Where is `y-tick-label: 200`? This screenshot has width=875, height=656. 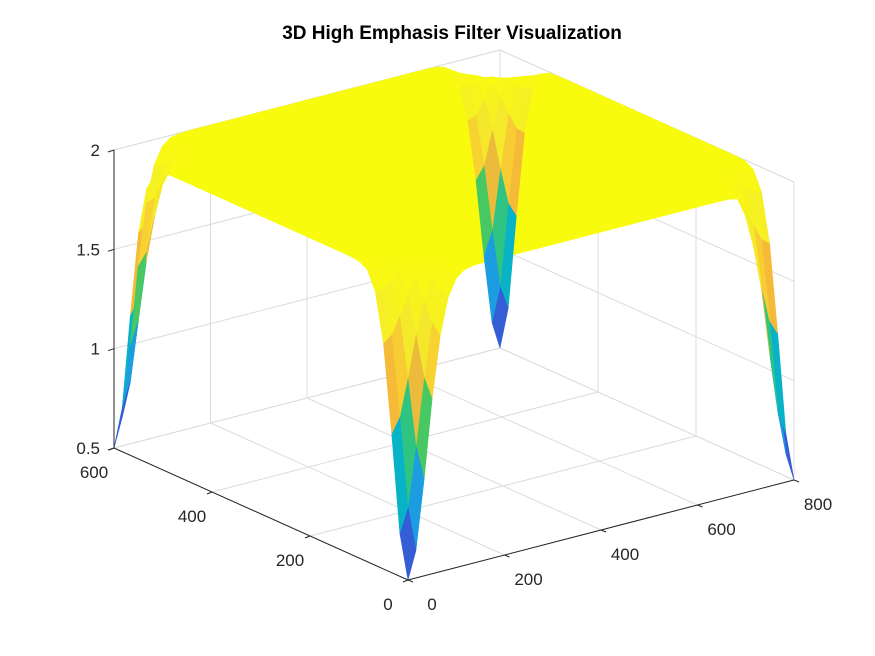 y-tick-label: 200 is located at coordinates (290, 560).